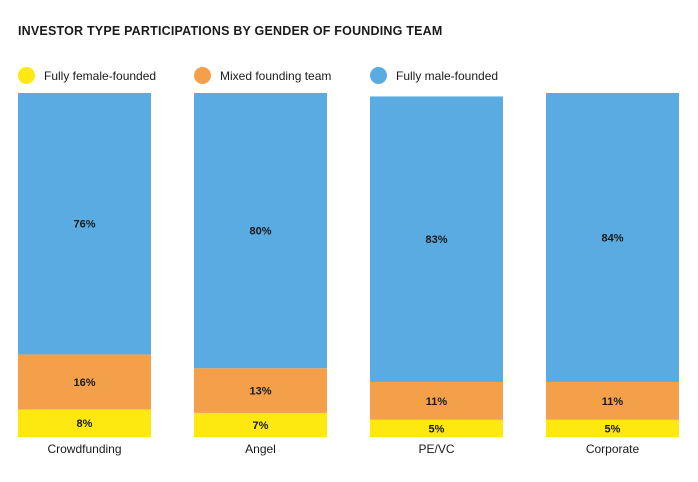  I want to click on legend-item-mixed: Mixed founding team, so click(262, 75).